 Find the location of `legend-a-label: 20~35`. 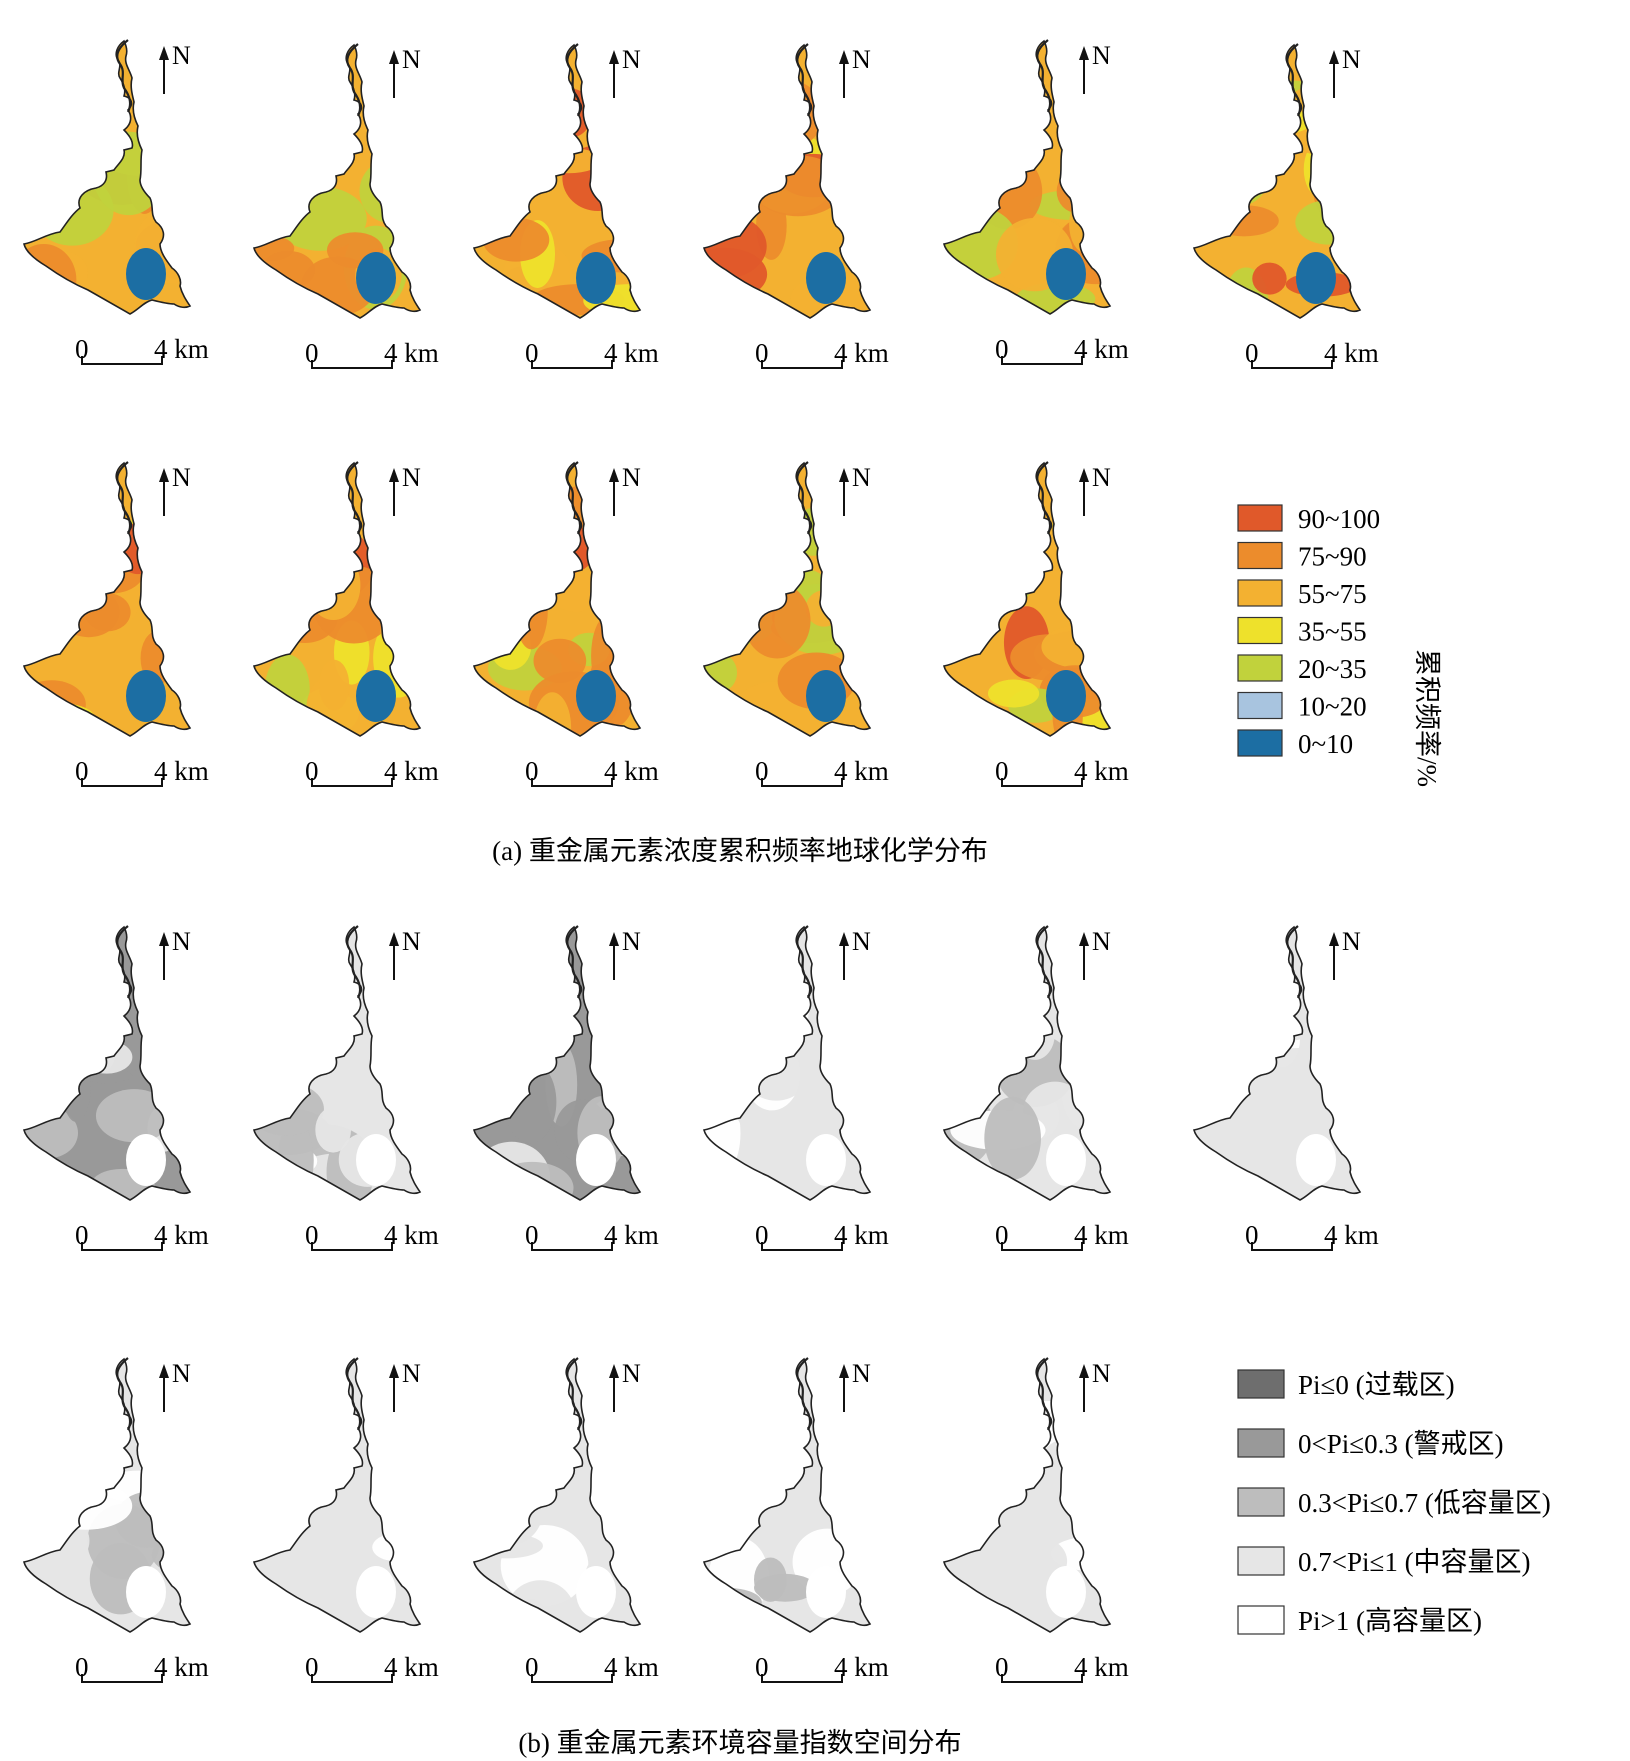

legend-a-label: 20~35 is located at coordinates (1332, 669).